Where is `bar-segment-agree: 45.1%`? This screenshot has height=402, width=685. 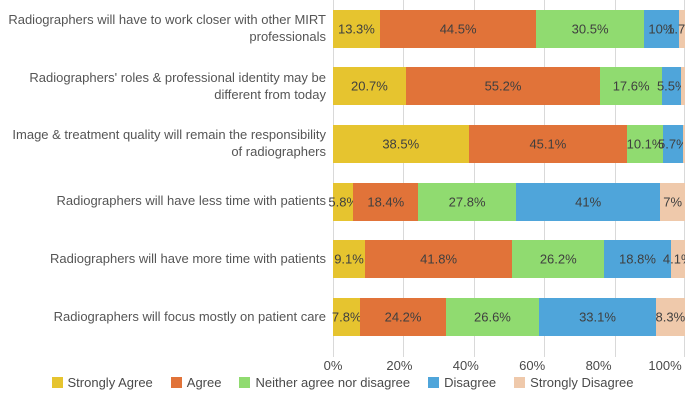 bar-segment-agree: 45.1% is located at coordinates (548, 144).